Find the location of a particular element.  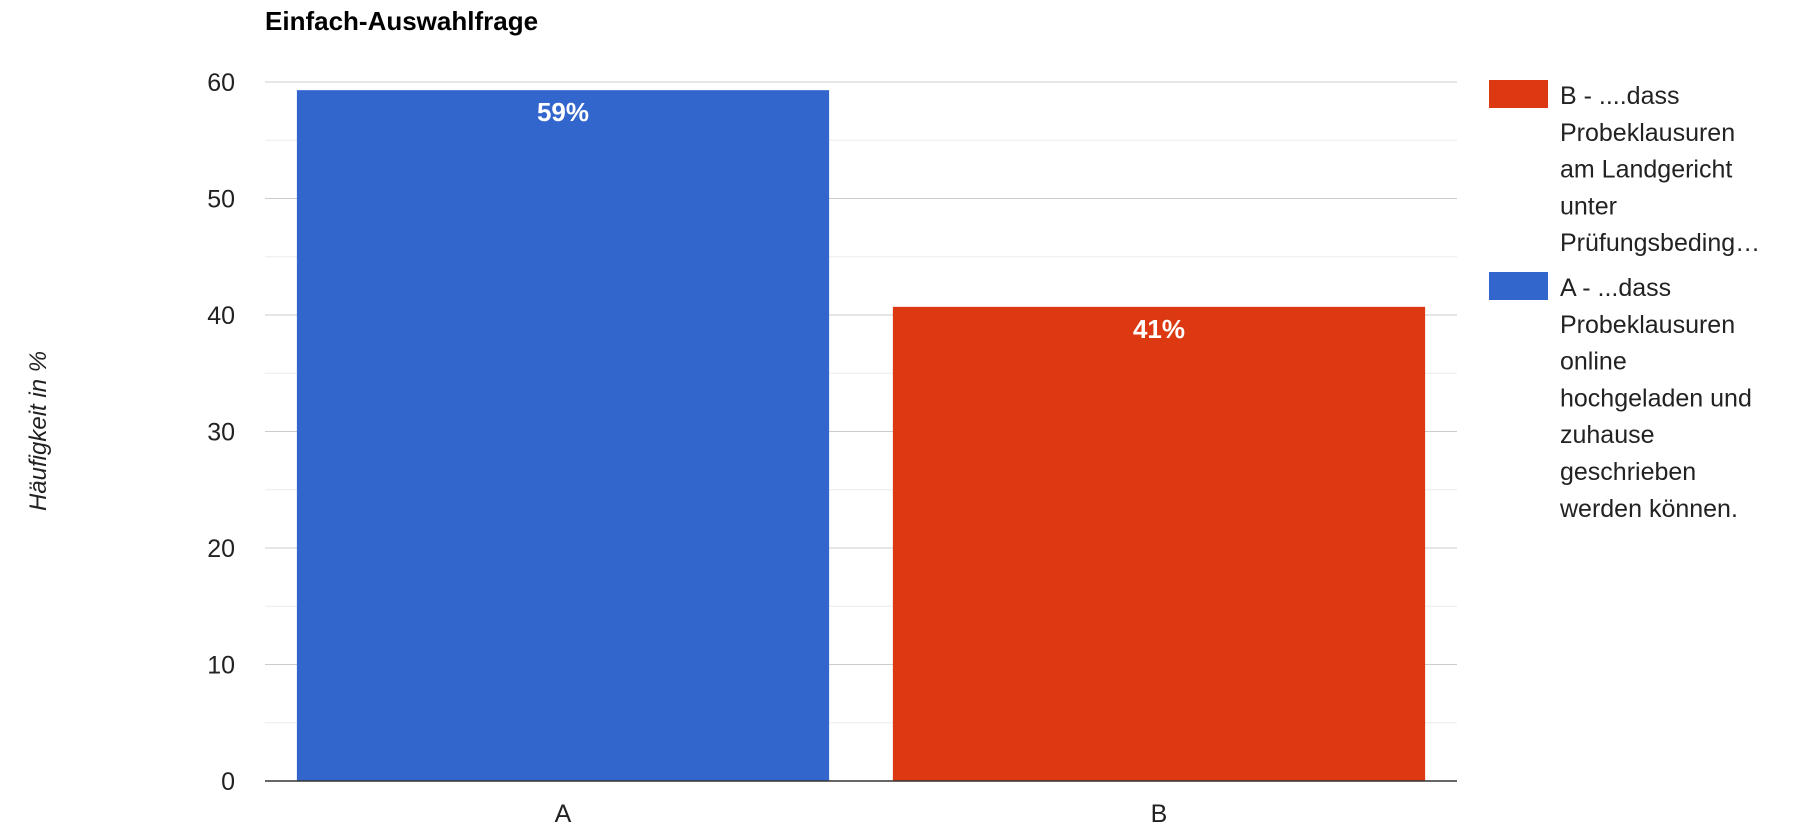

legend-label-line: A - ...dass is located at coordinates (1615, 288).